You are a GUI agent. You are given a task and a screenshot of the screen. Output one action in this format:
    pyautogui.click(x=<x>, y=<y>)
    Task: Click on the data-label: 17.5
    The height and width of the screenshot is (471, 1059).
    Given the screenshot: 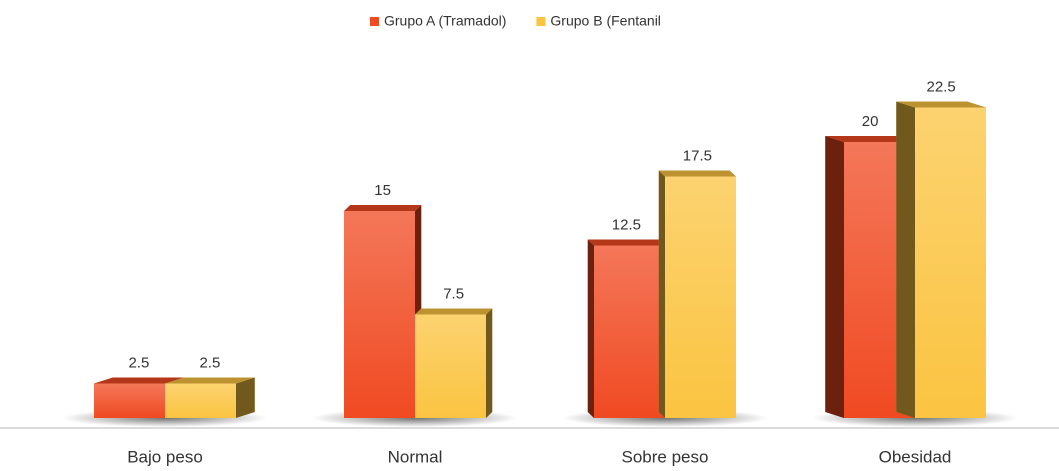 What is the action you would take?
    pyautogui.click(x=697, y=155)
    